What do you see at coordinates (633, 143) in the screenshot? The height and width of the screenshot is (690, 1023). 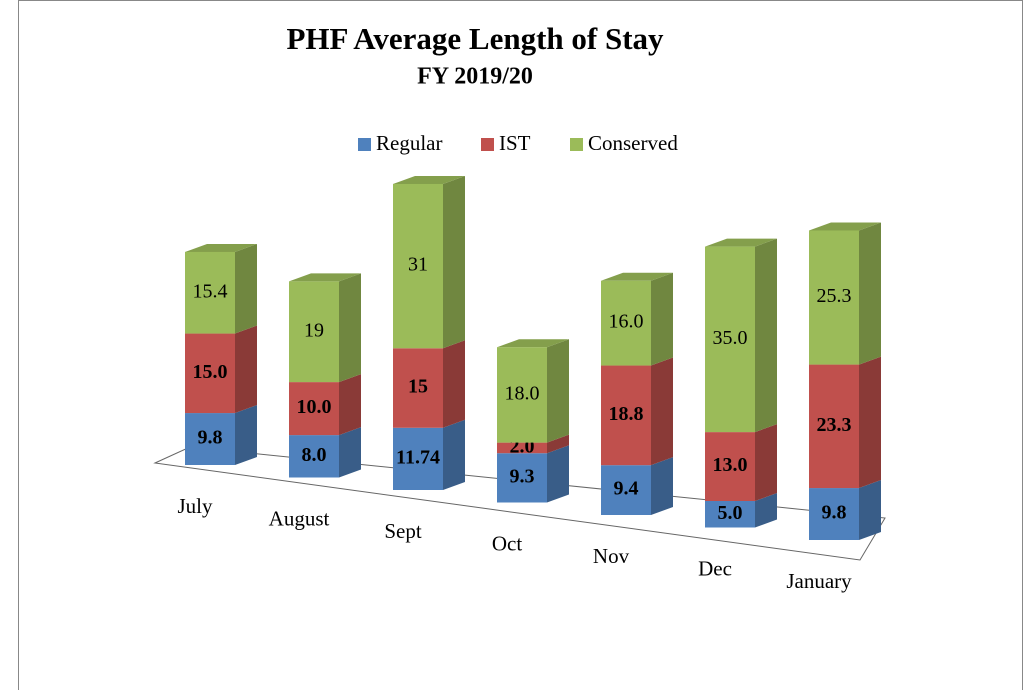 I see `legend-label: Conserved` at bounding box center [633, 143].